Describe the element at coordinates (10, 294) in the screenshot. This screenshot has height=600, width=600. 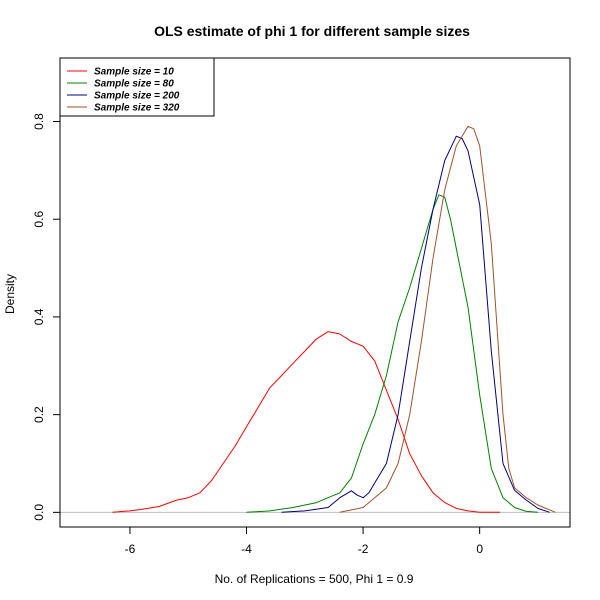
I see `y-axis-label: Density` at that location.